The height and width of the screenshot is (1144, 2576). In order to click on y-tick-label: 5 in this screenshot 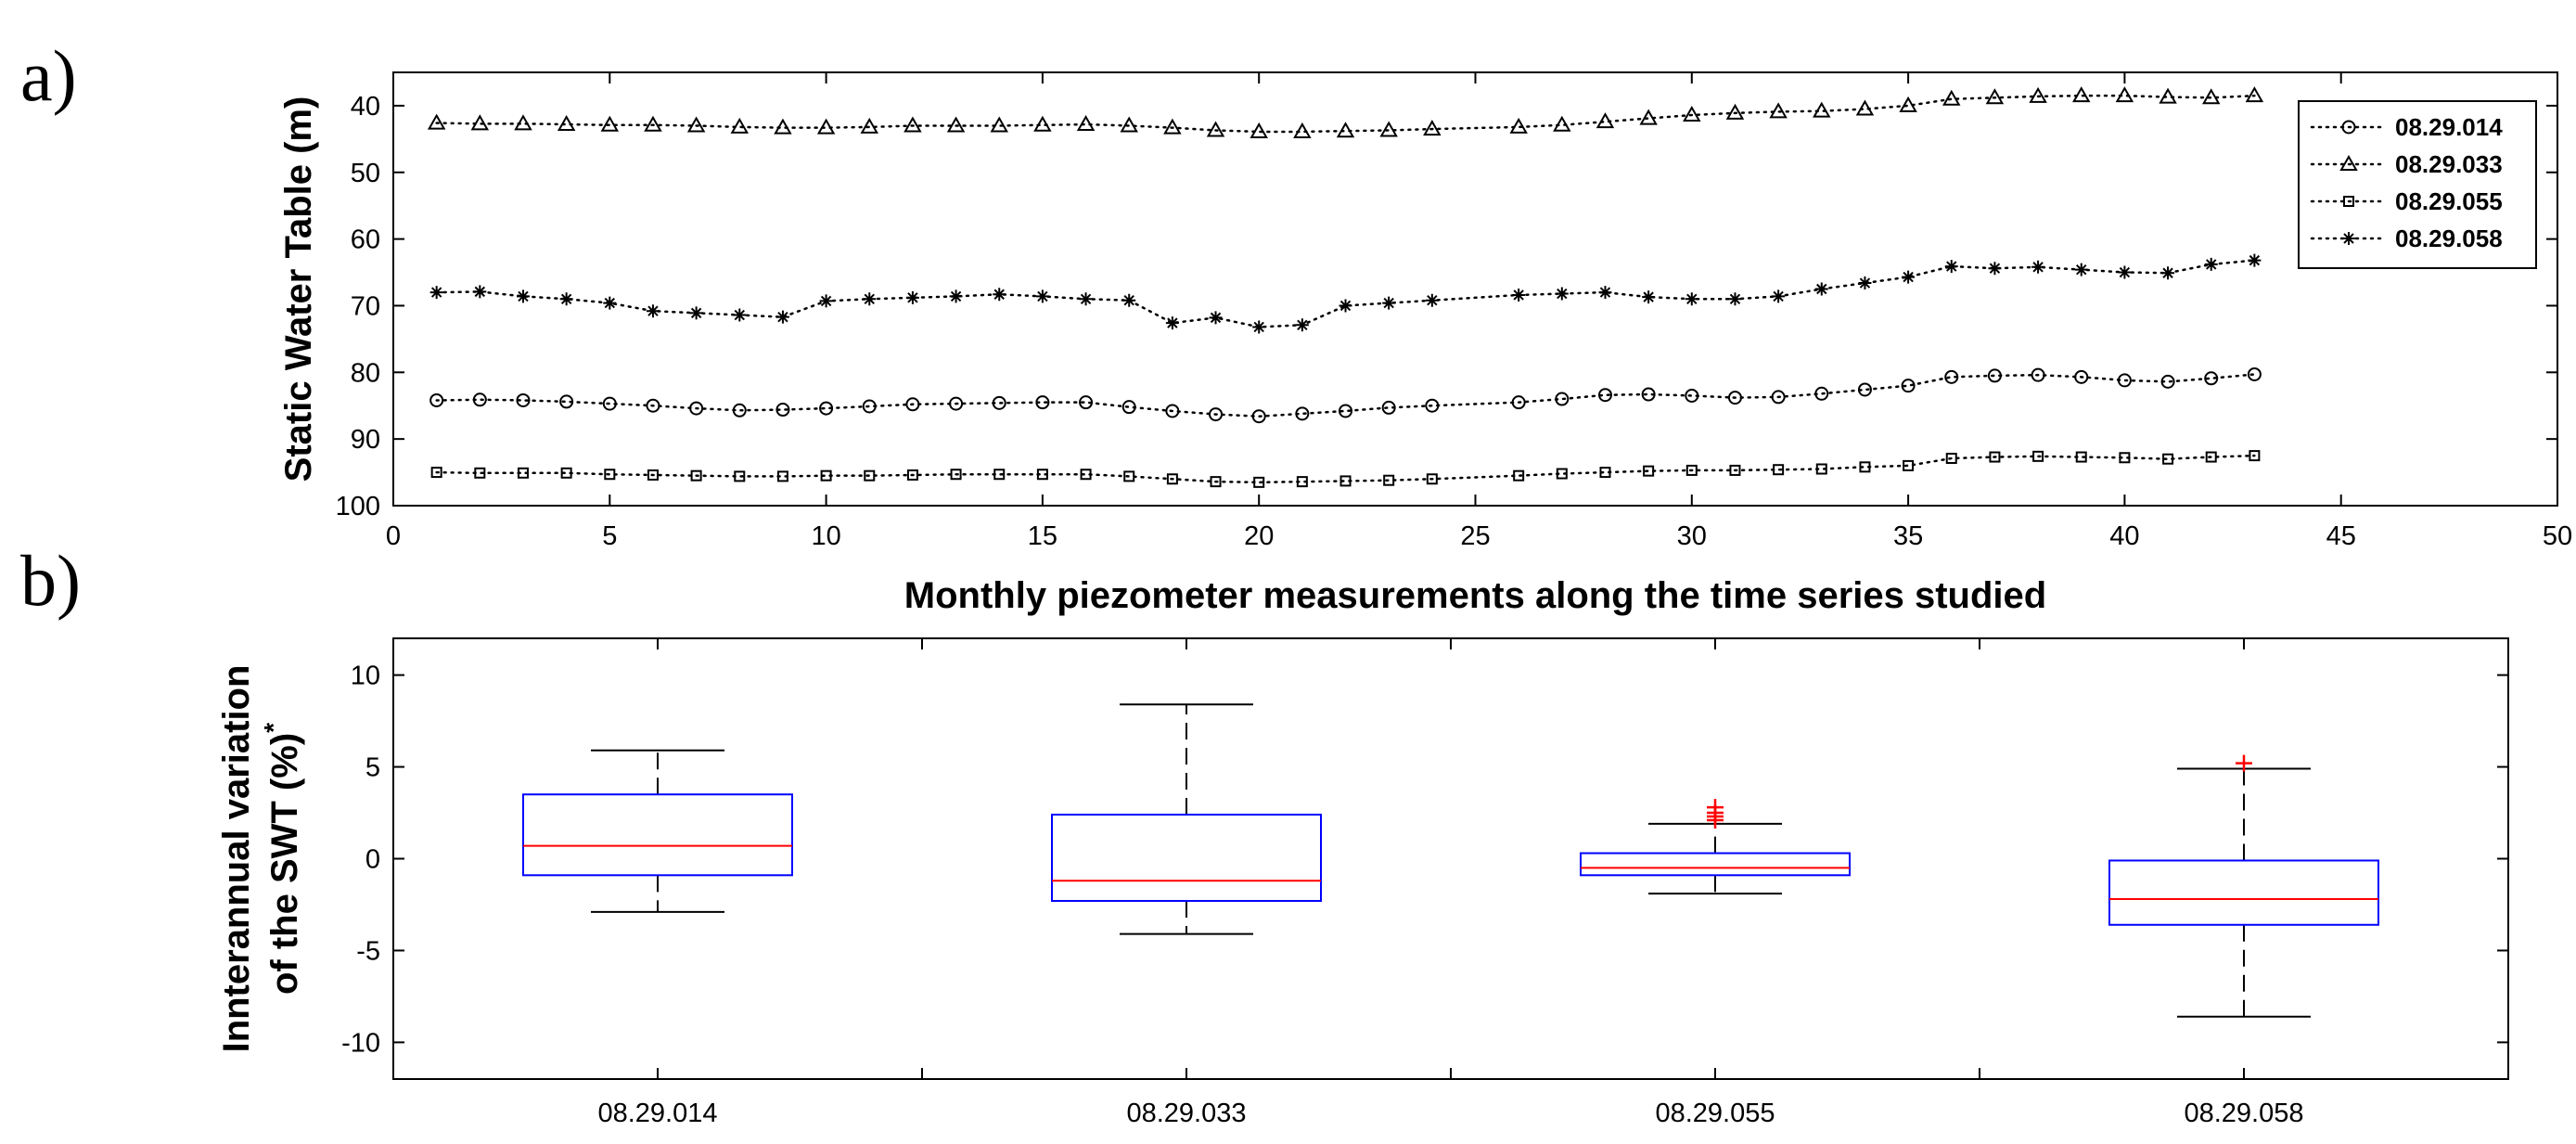, I will do `click(372, 768)`.